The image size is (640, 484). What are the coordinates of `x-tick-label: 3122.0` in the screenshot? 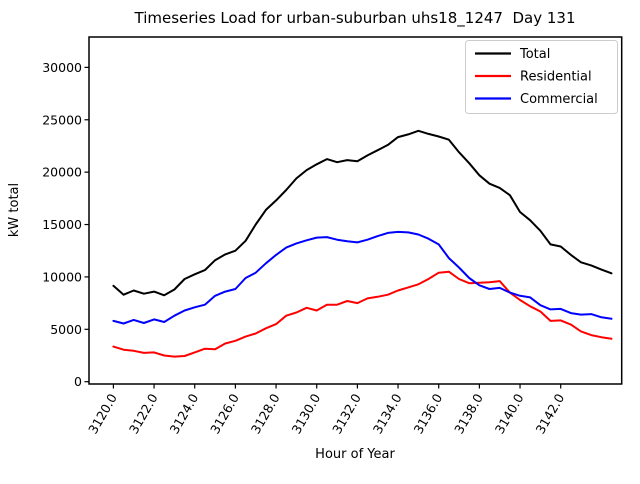 It's located at (143, 413).